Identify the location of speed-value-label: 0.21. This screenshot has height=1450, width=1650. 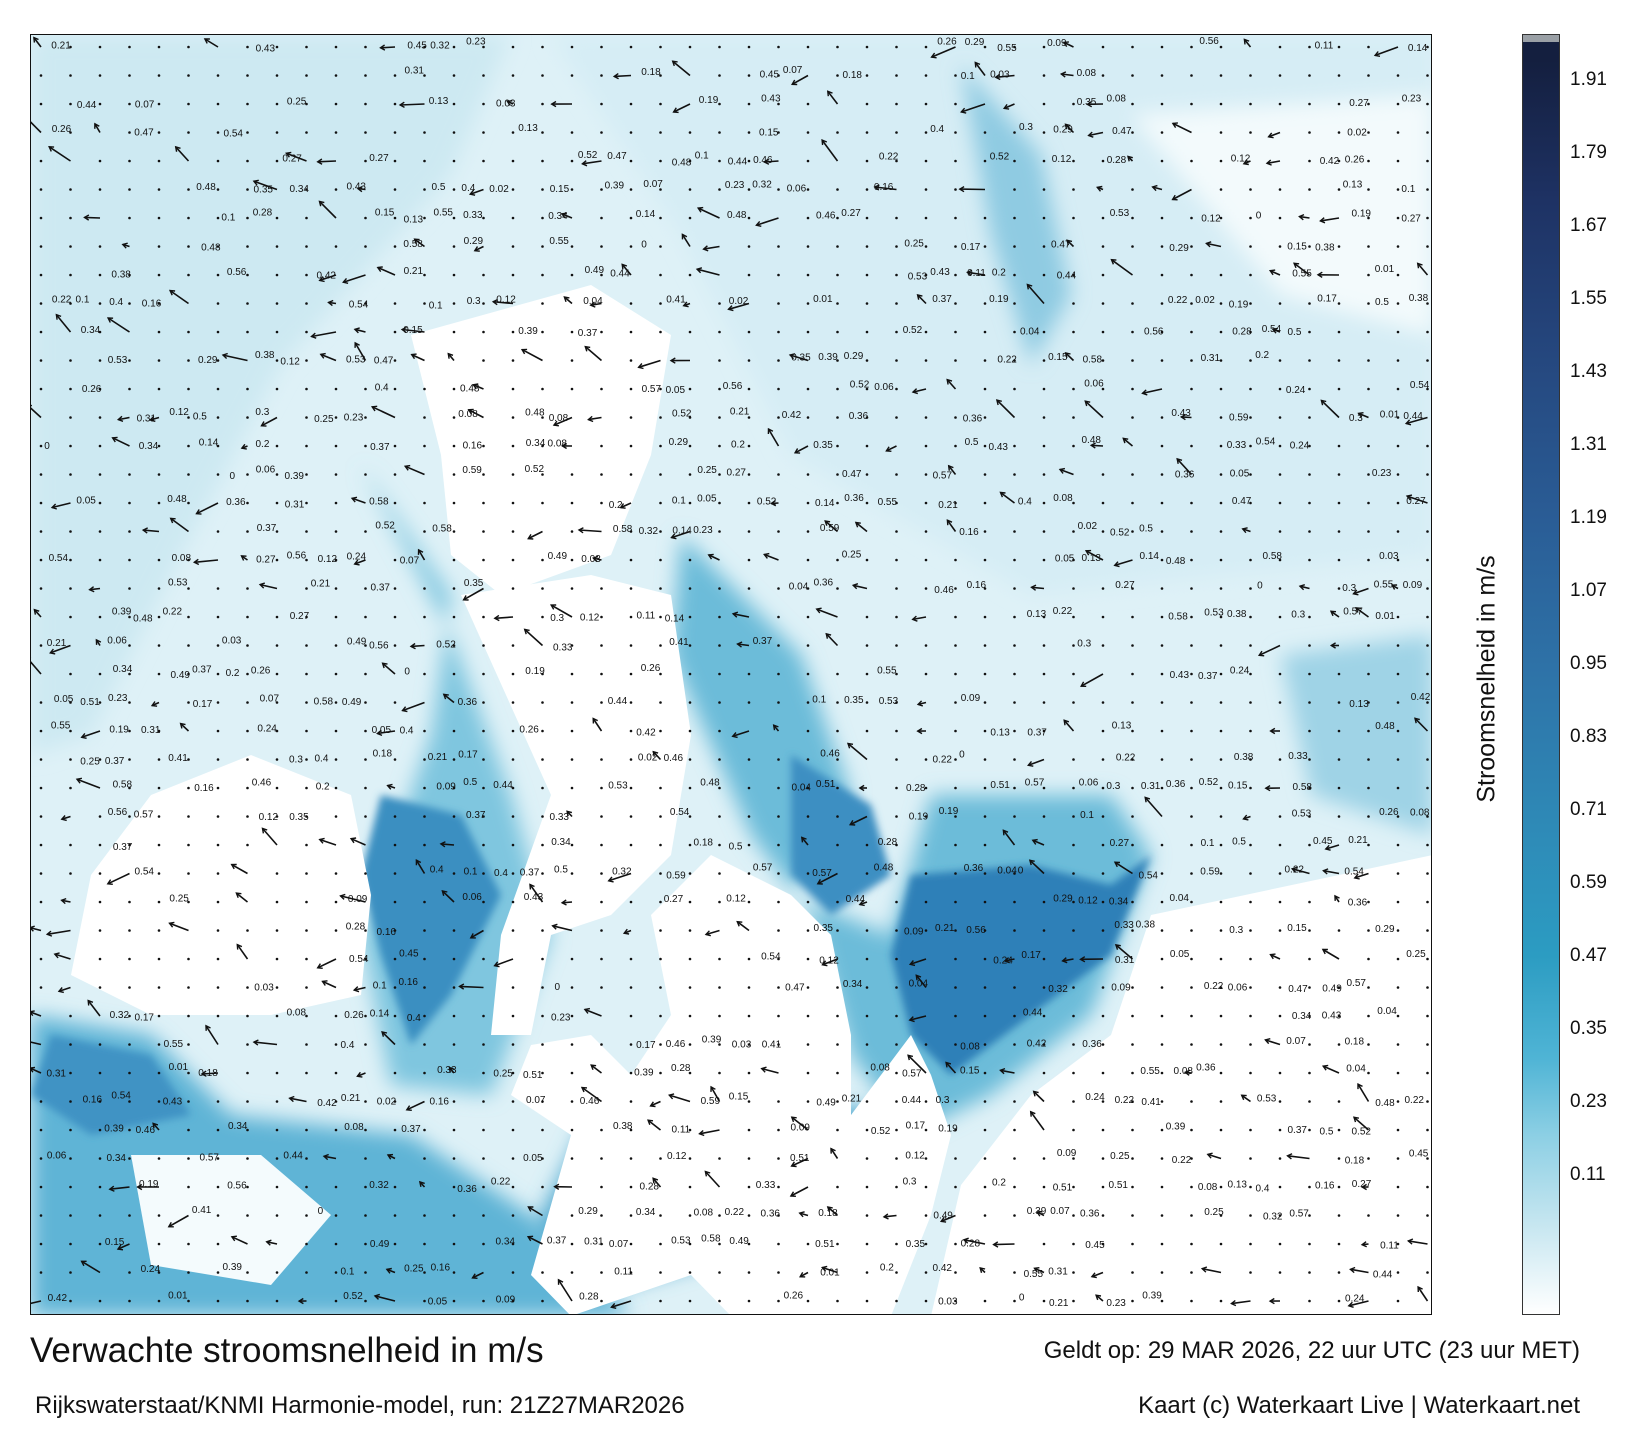
(948, 505).